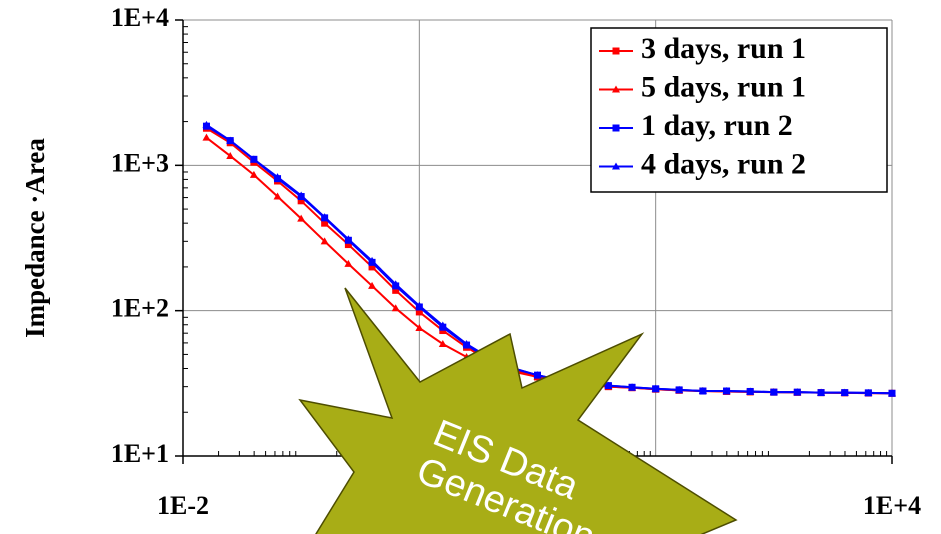 This screenshot has width=941, height=534. What do you see at coordinates (140, 308) in the screenshot?
I see `y-tick-label: 1E+2` at bounding box center [140, 308].